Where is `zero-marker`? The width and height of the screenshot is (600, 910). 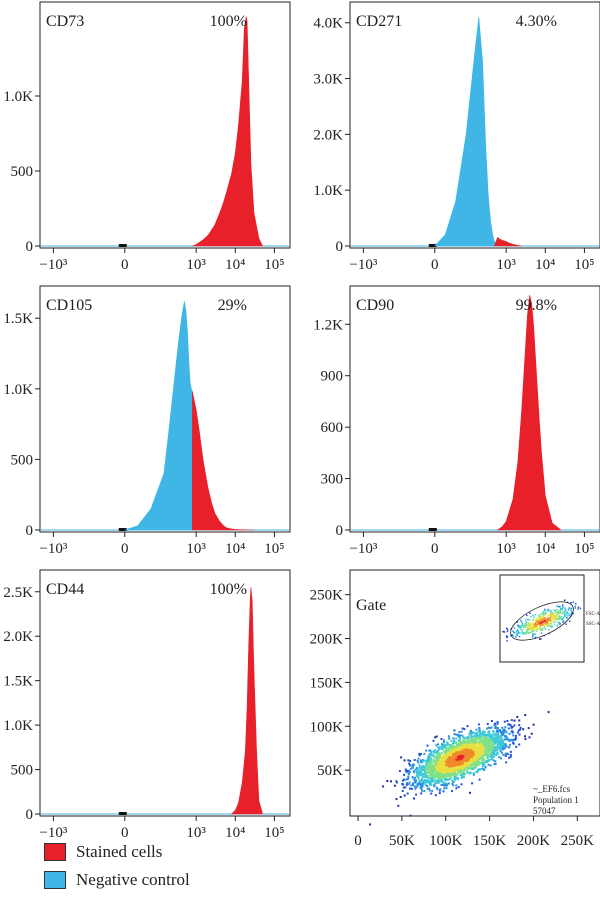
zero-marker is located at coordinates (122, 813).